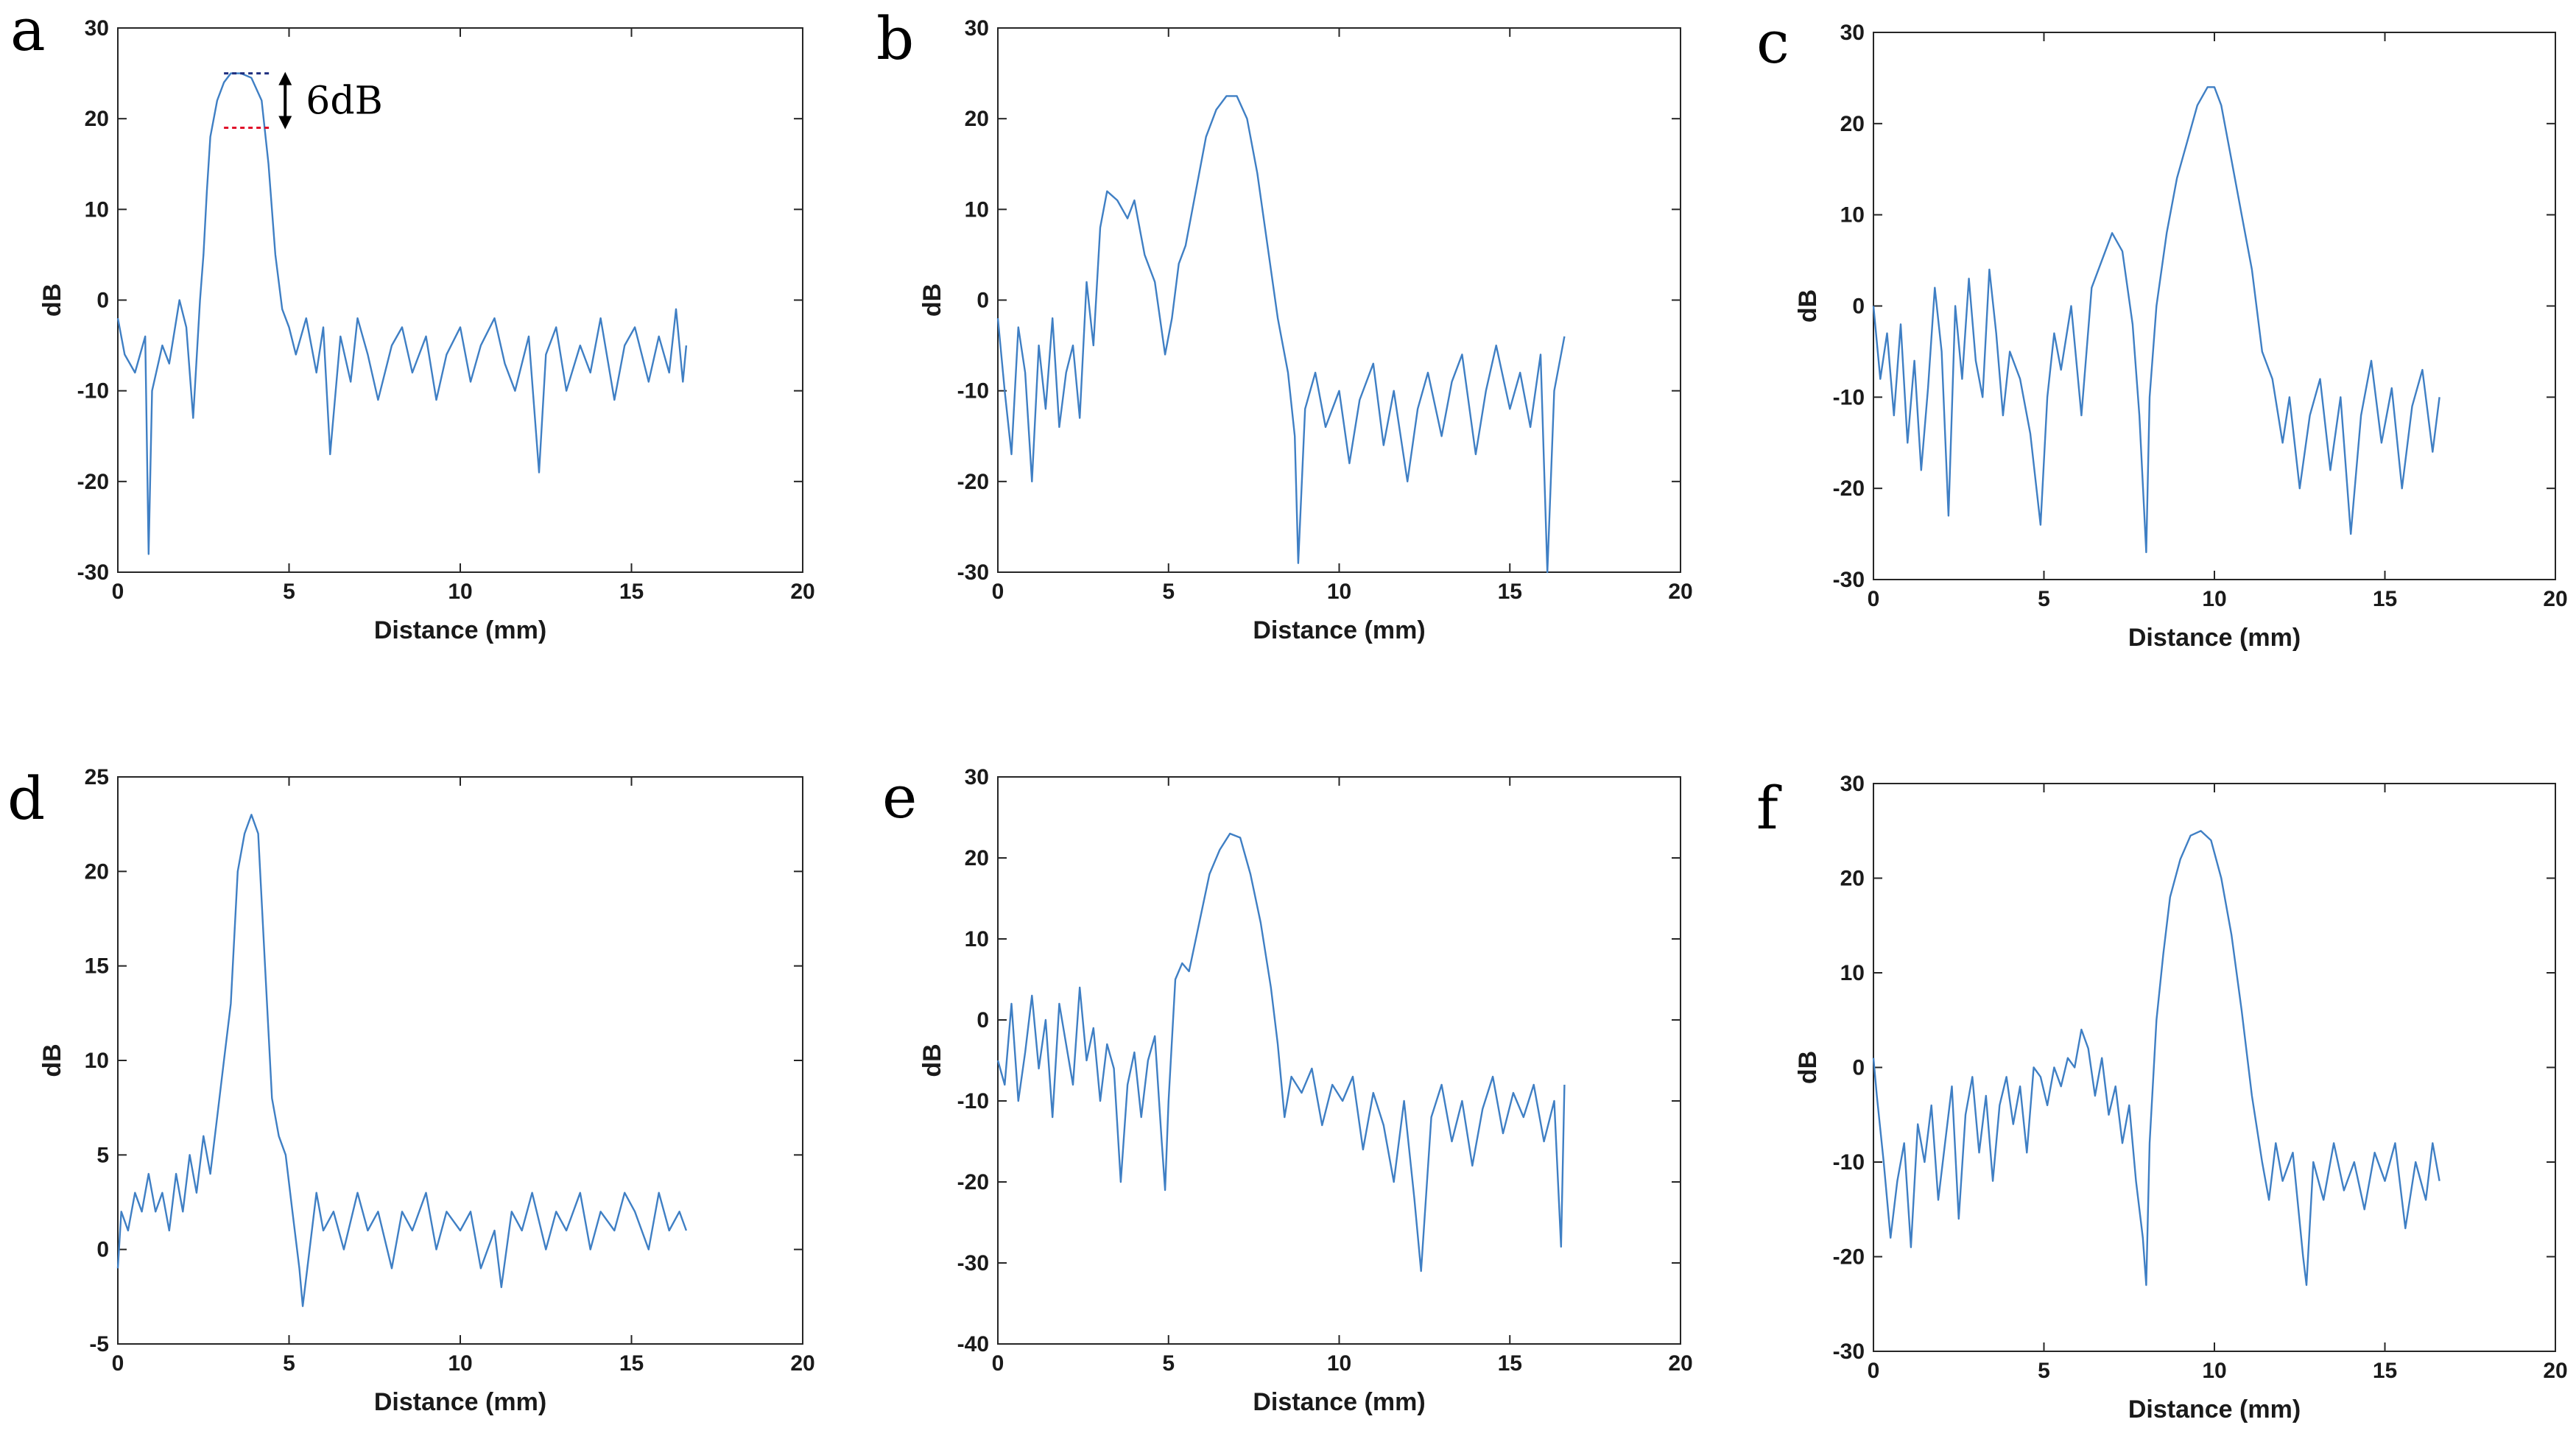 The width and height of the screenshot is (2576, 1436). I want to click on y-tick-label: -40, so click(973, 1344).